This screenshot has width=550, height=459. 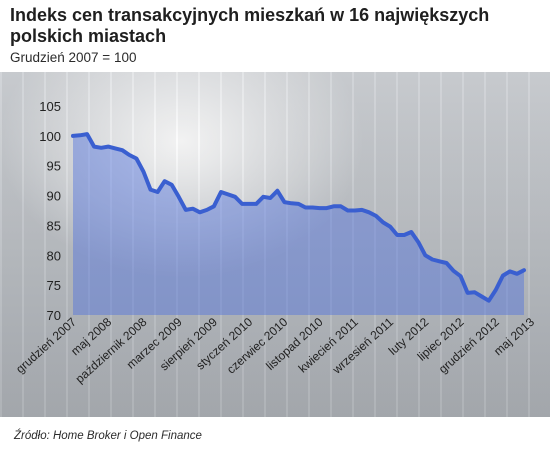 What do you see at coordinates (108, 436) in the screenshot?
I see `source-note: Źródło: Home Broker i Open Finance` at bounding box center [108, 436].